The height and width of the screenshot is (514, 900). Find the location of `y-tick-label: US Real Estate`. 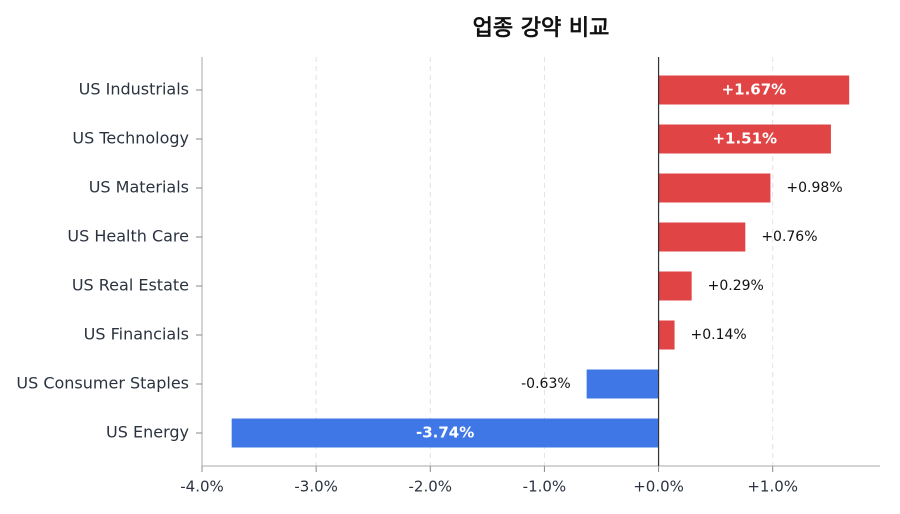

y-tick-label: US Real Estate is located at coordinates (130, 285).